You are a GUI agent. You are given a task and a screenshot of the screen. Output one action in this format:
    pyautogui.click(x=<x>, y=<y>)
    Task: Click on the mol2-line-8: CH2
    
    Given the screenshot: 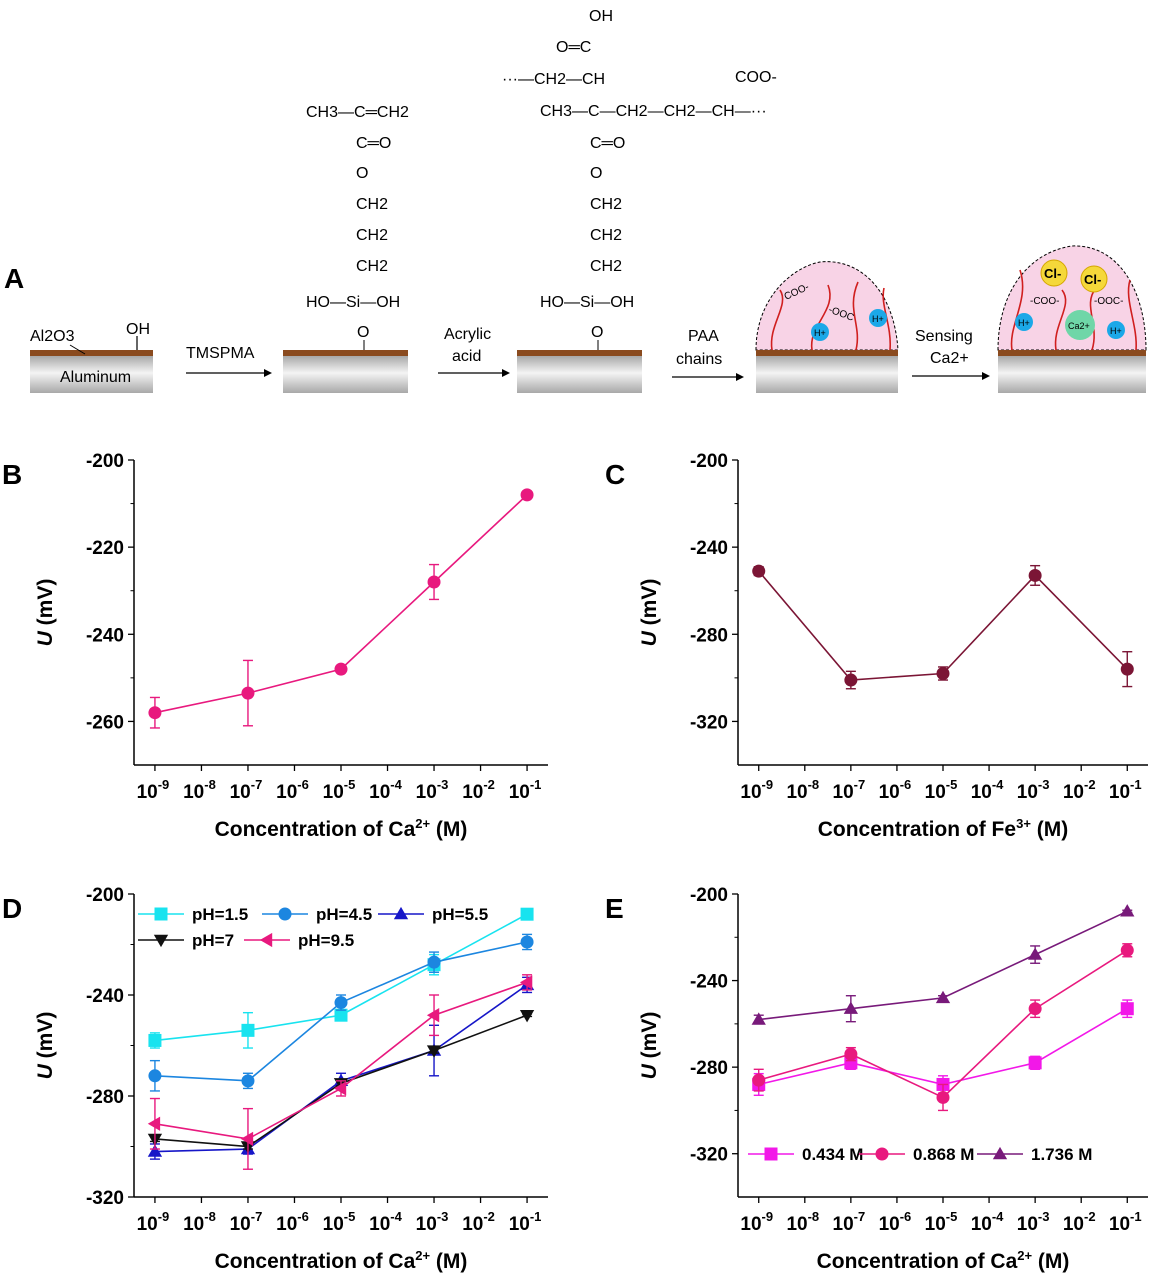 What is the action you would take?
    pyautogui.click(x=606, y=204)
    